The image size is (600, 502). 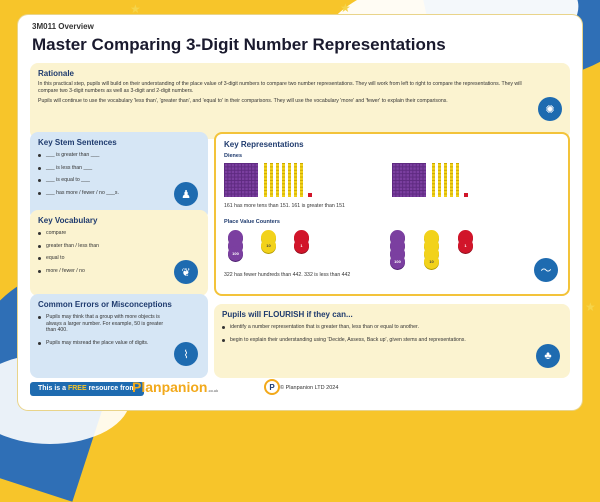 I want to click on leaf-icon: ❦, so click(x=186, y=272).